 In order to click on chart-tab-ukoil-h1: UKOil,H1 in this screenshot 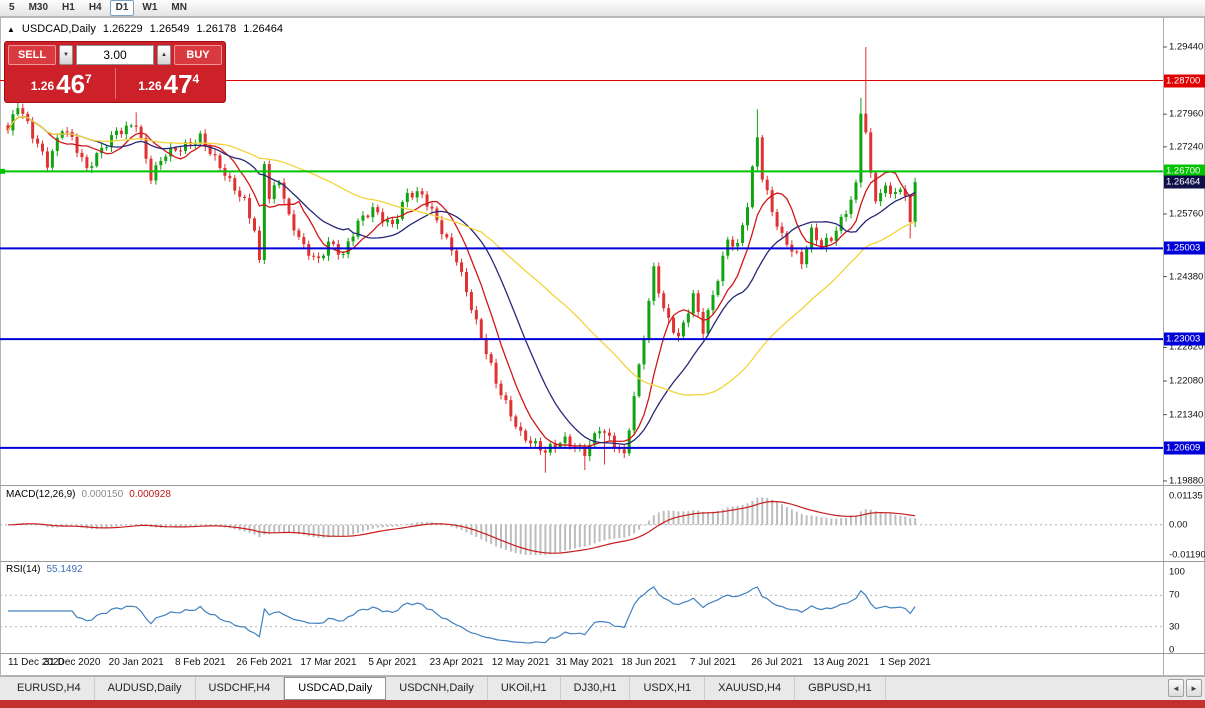, I will do `click(524, 688)`.